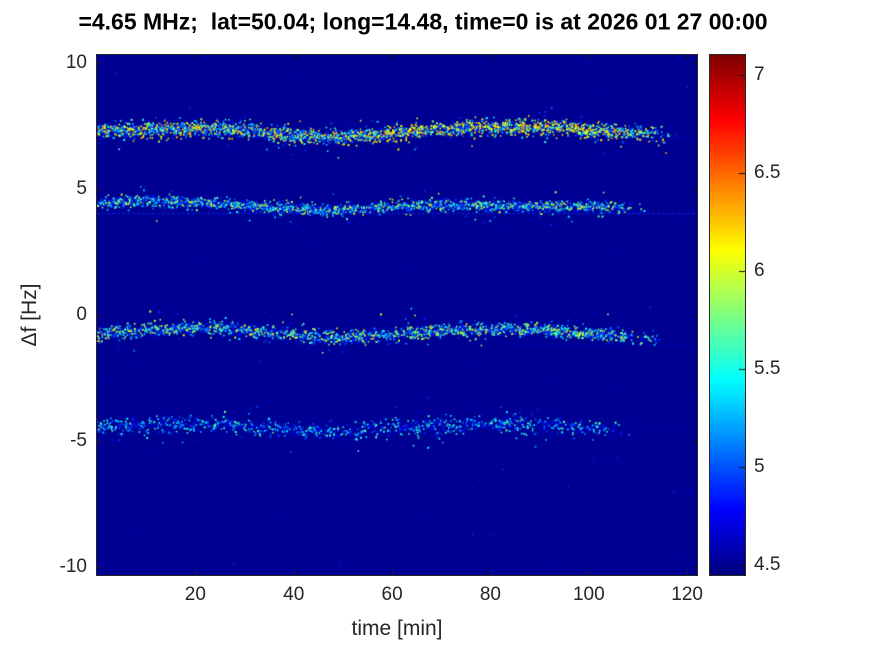 This screenshot has width=875, height=656. Describe the element at coordinates (294, 594) in the screenshot. I see `x-tick-label-40: 40` at that location.